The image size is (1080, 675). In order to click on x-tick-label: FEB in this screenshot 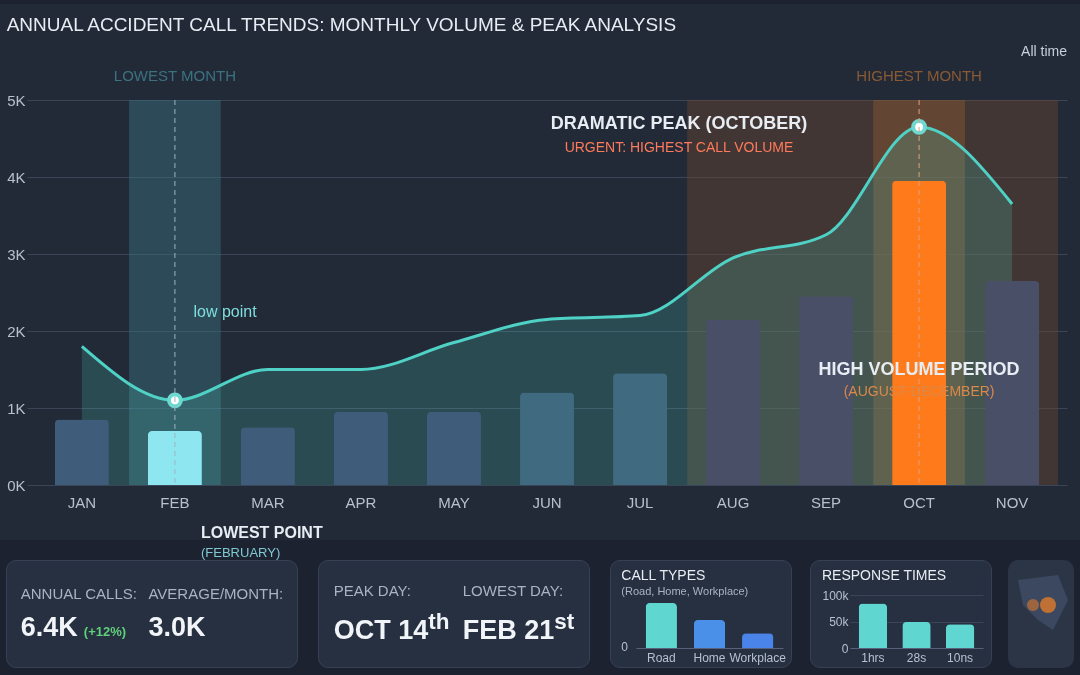, I will do `click(175, 502)`.